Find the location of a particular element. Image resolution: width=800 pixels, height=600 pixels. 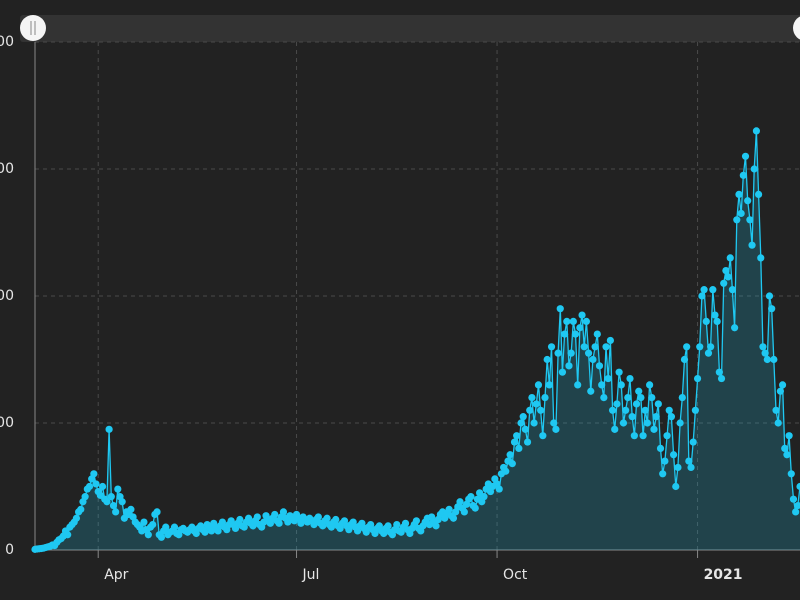

navigator-handle-right is located at coordinates (796, 28).